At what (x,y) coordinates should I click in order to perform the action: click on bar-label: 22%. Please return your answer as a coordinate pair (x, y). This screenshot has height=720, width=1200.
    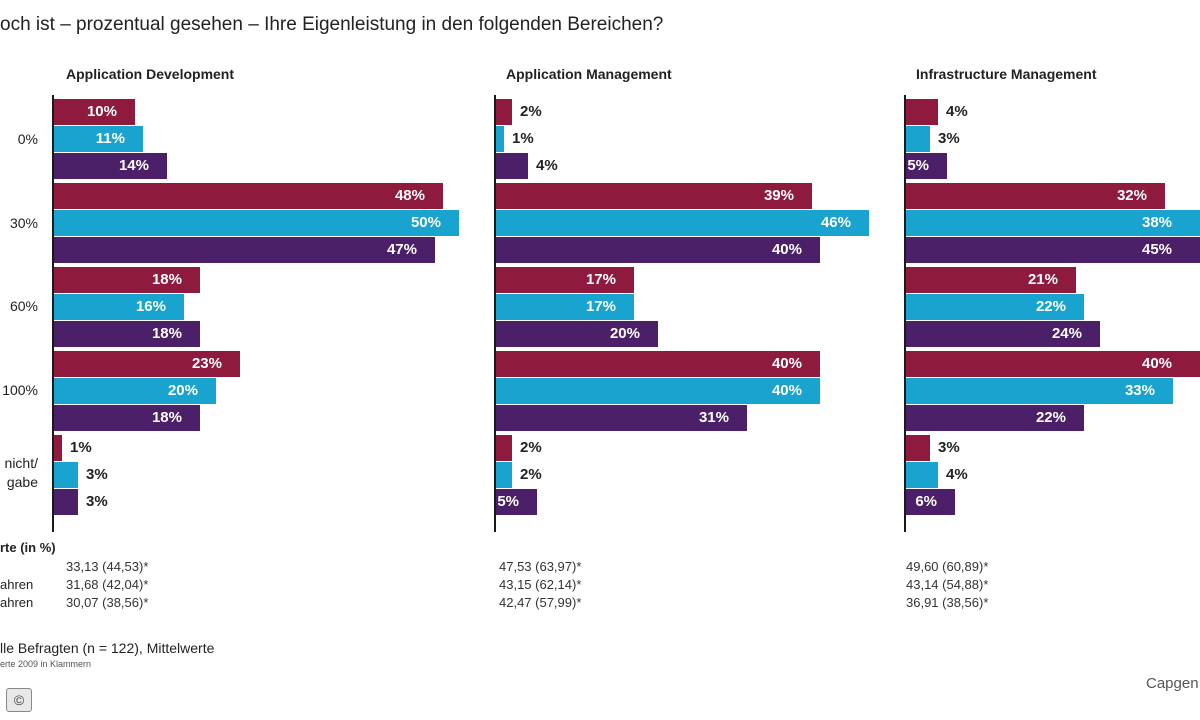
    Looking at the image, I should click on (1050, 417).